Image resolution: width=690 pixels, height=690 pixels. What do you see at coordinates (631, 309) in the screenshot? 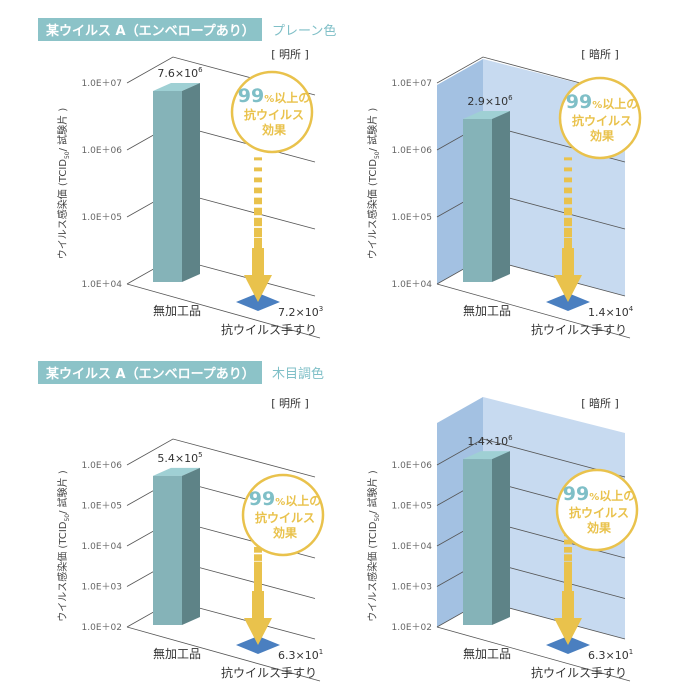
I see `value-exponent: 4` at bounding box center [631, 309].